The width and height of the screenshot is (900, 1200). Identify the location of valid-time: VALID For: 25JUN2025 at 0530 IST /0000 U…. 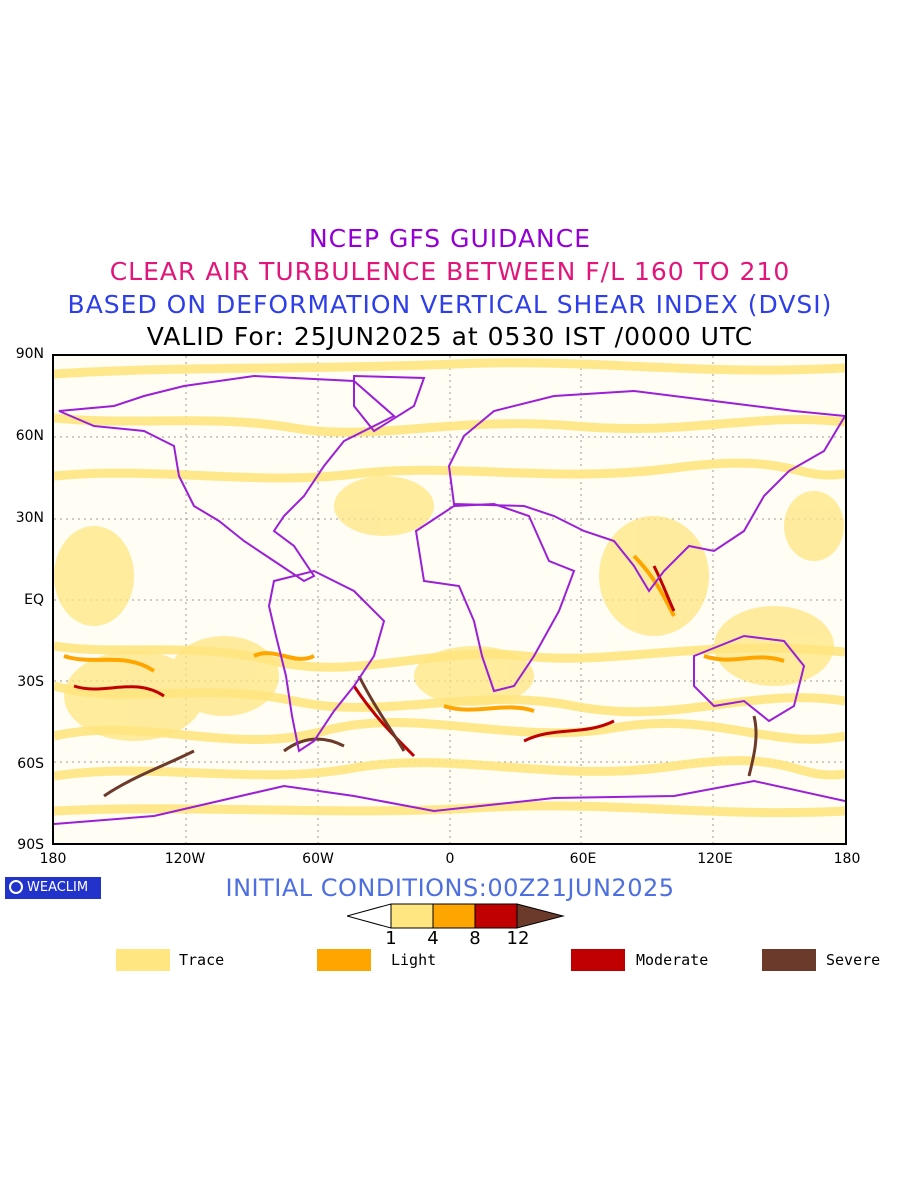
(450, 336).